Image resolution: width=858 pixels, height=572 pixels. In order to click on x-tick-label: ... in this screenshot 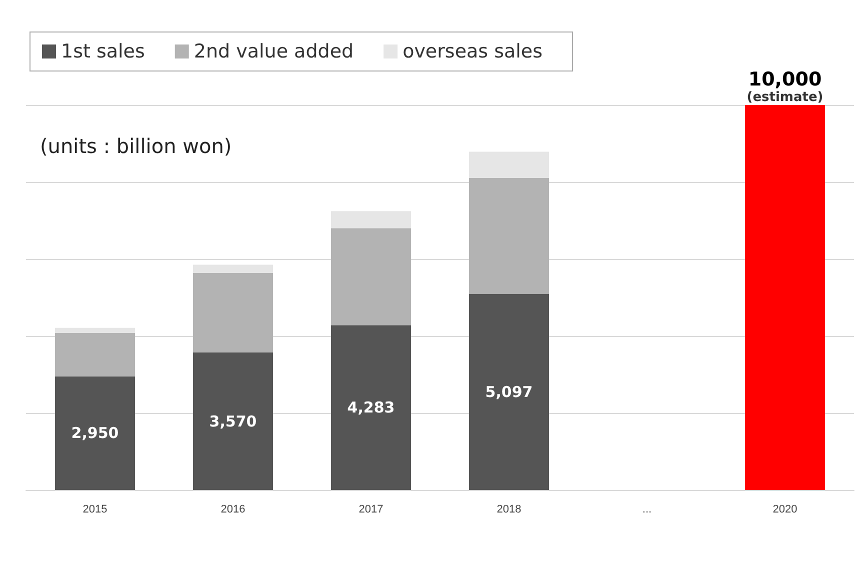, I will do `click(647, 510)`.